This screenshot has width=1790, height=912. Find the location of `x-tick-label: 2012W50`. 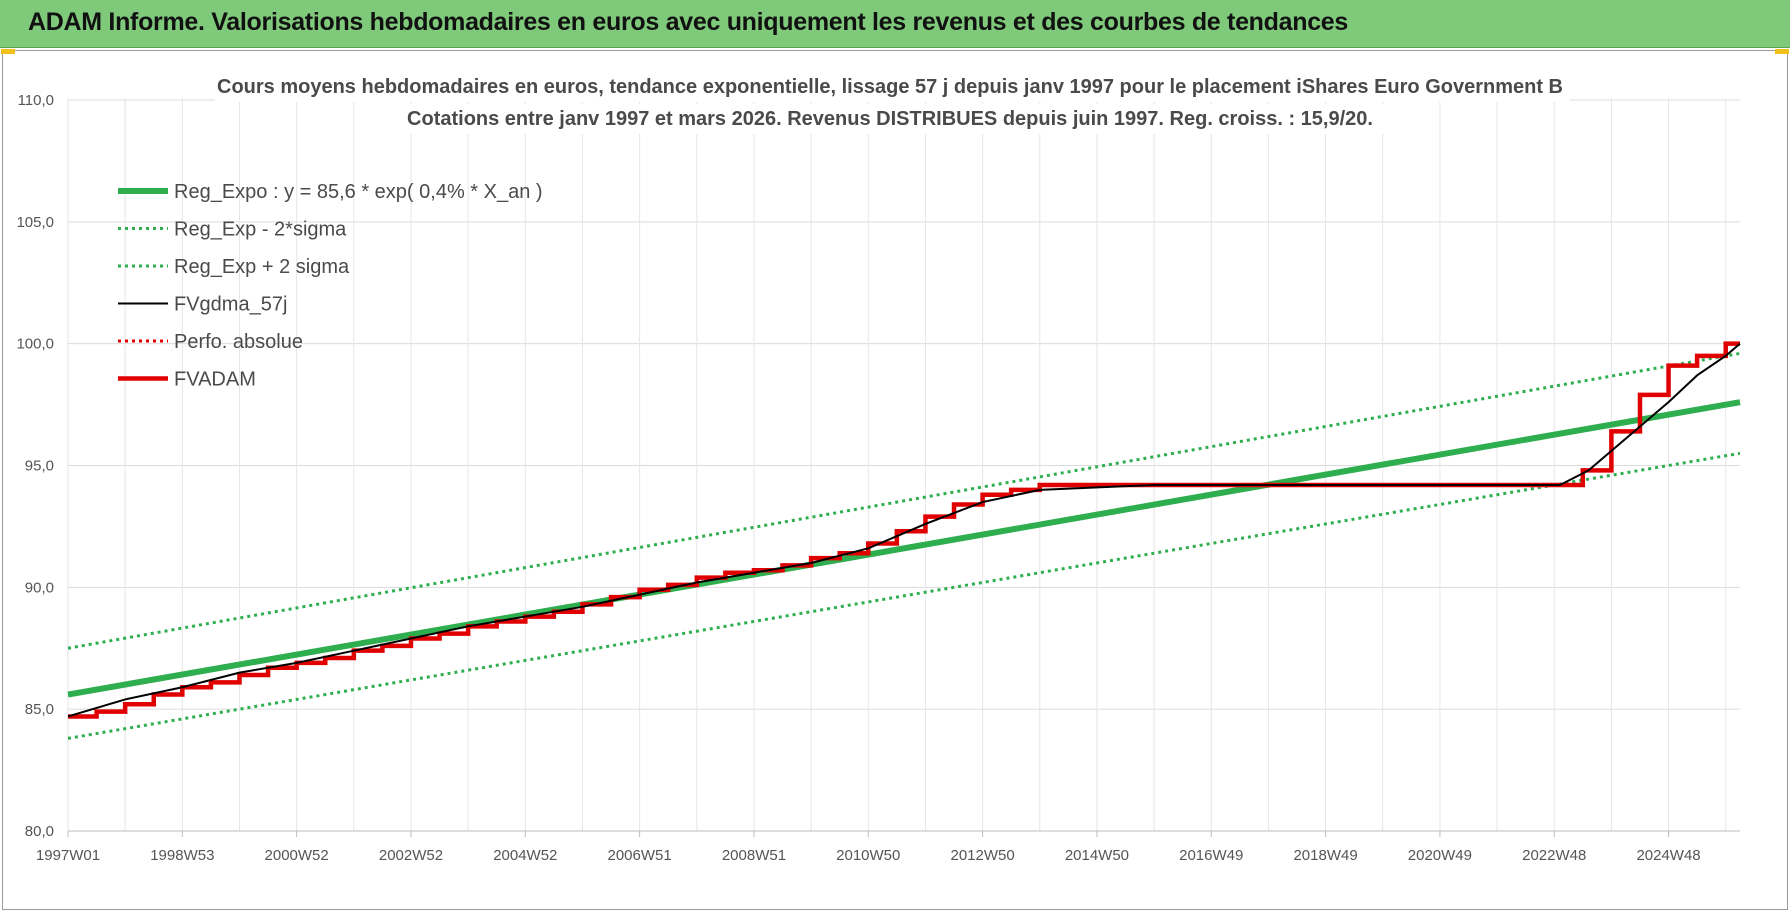

x-tick-label: 2012W50 is located at coordinates (982, 855).